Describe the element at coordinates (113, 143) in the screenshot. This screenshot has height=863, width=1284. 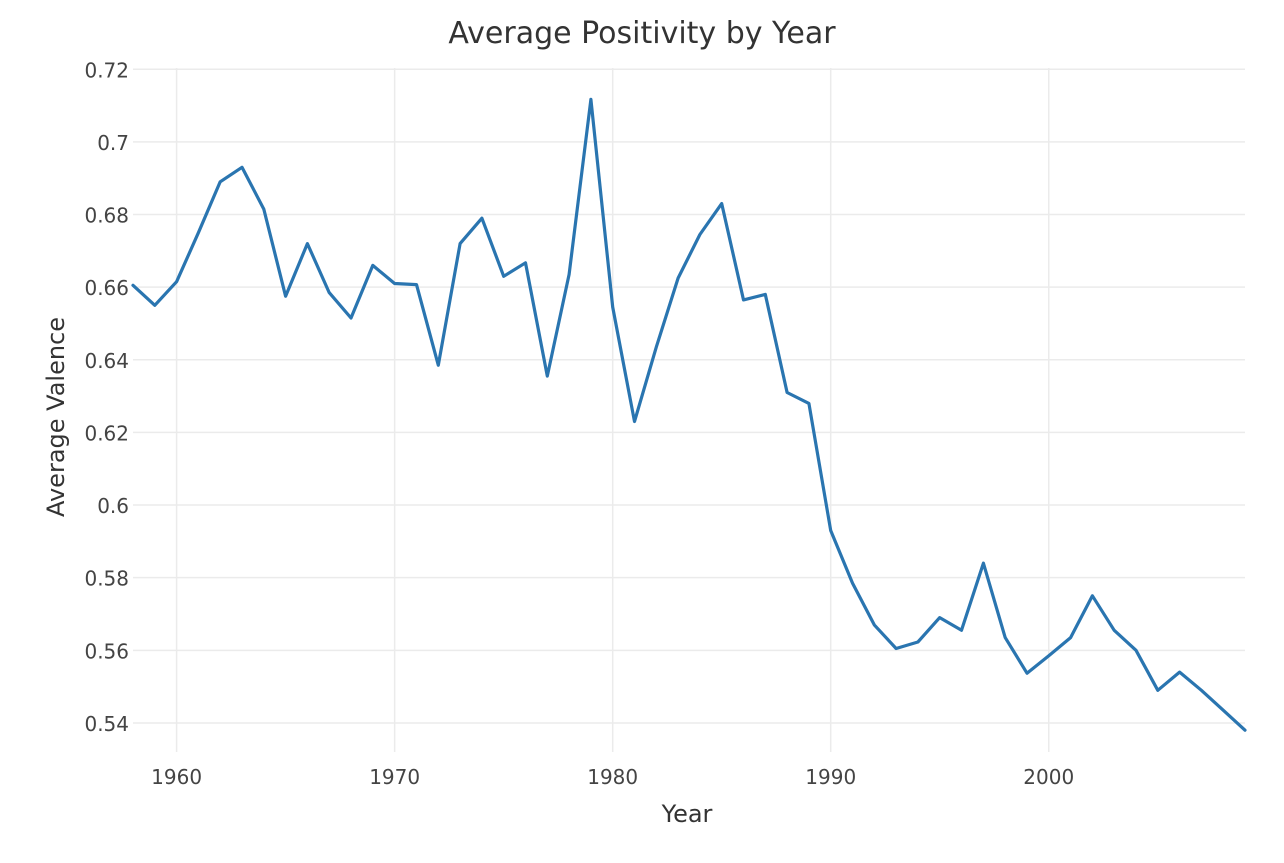
I see `y-tick-label: 0.7` at that location.